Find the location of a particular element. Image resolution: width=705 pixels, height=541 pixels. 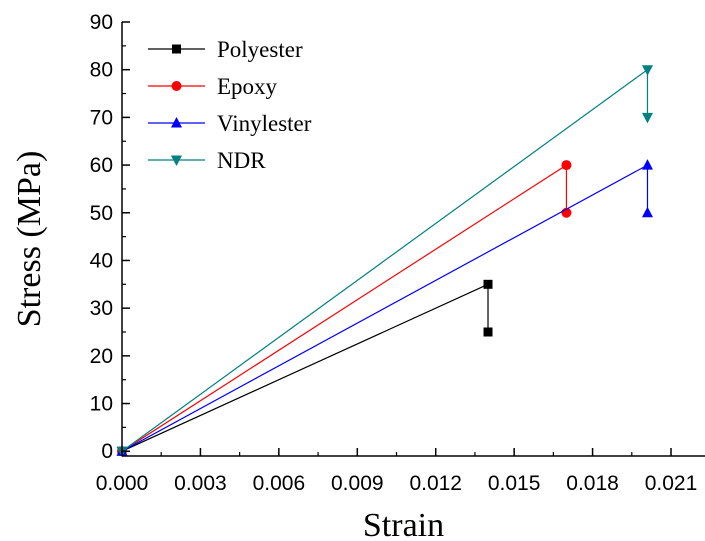

x-tick-label: 0.006 is located at coordinates (279, 483).